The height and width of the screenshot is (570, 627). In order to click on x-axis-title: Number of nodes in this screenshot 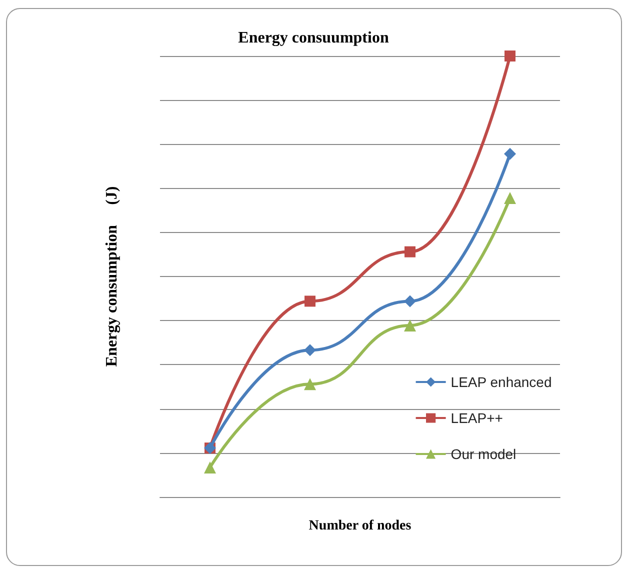, I will do `click(360, 526)`.